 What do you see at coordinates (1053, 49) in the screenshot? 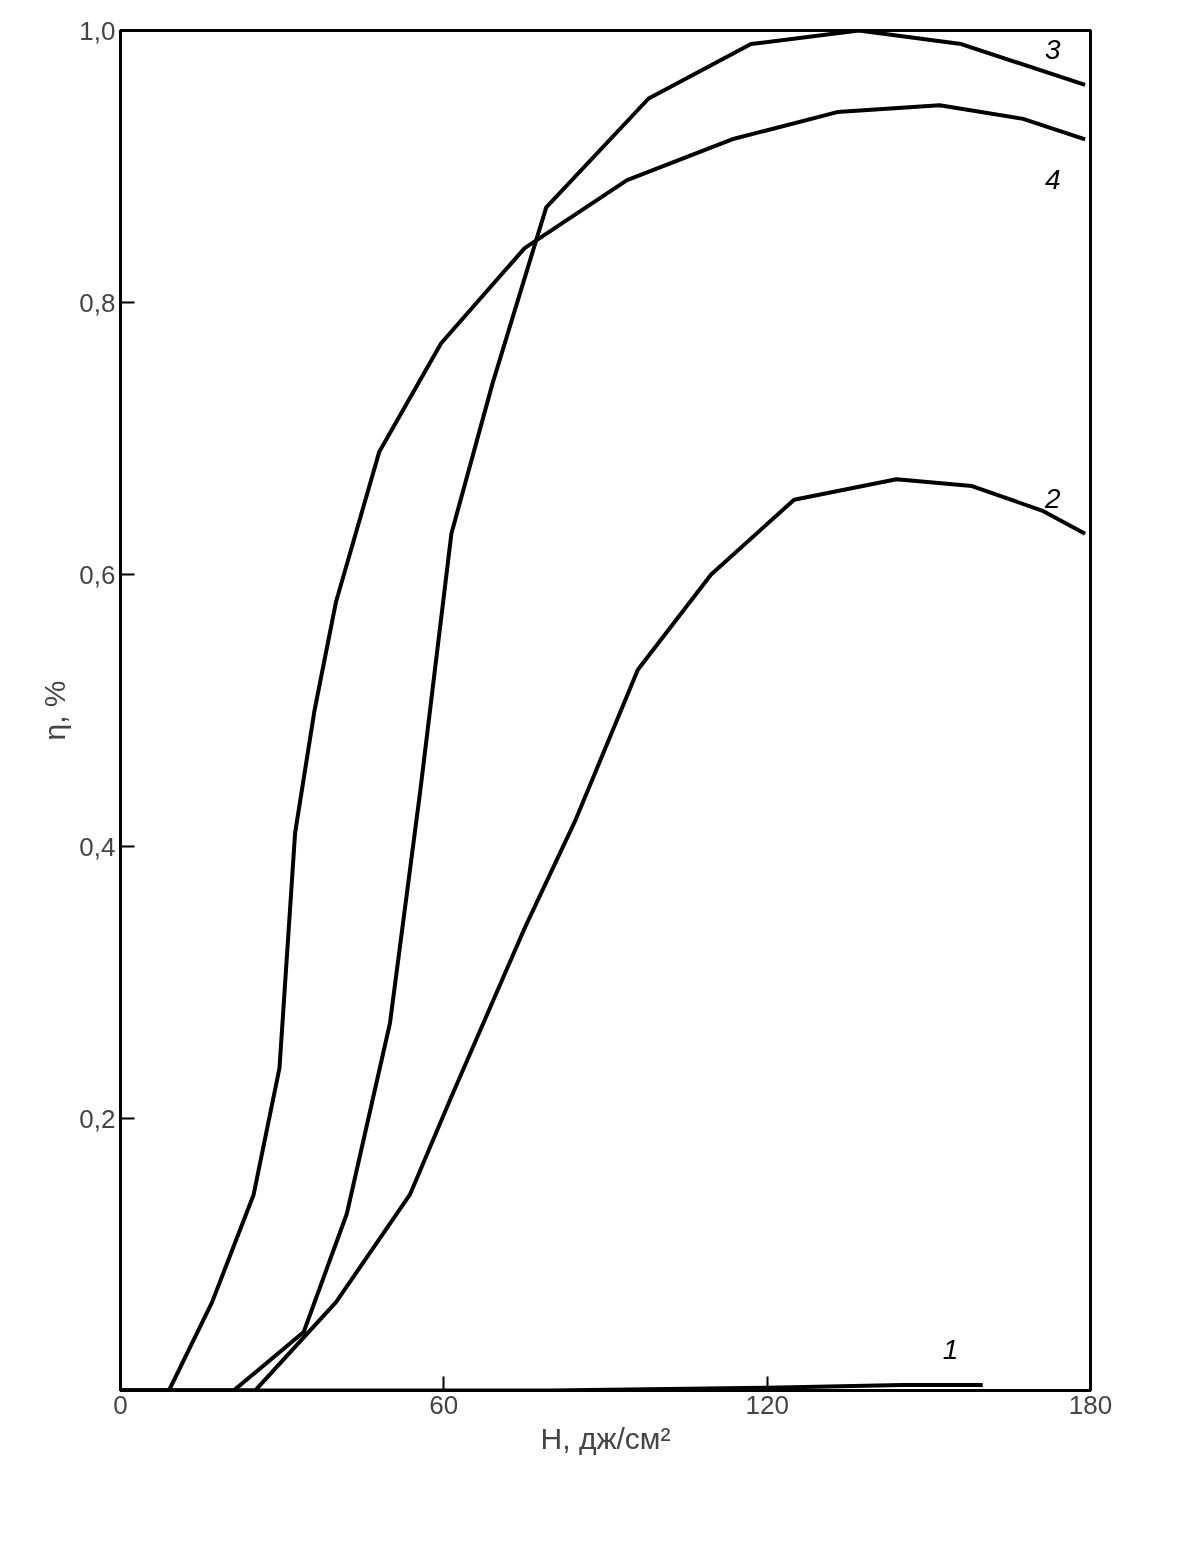
I see `series-label: 3` at bounding box center [1053, 49].